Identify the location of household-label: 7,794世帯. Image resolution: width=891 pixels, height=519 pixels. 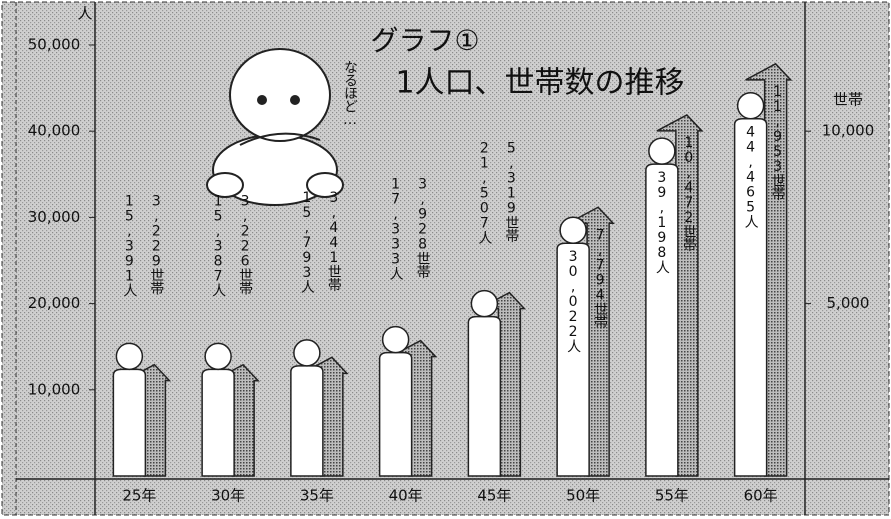
(600, 278).